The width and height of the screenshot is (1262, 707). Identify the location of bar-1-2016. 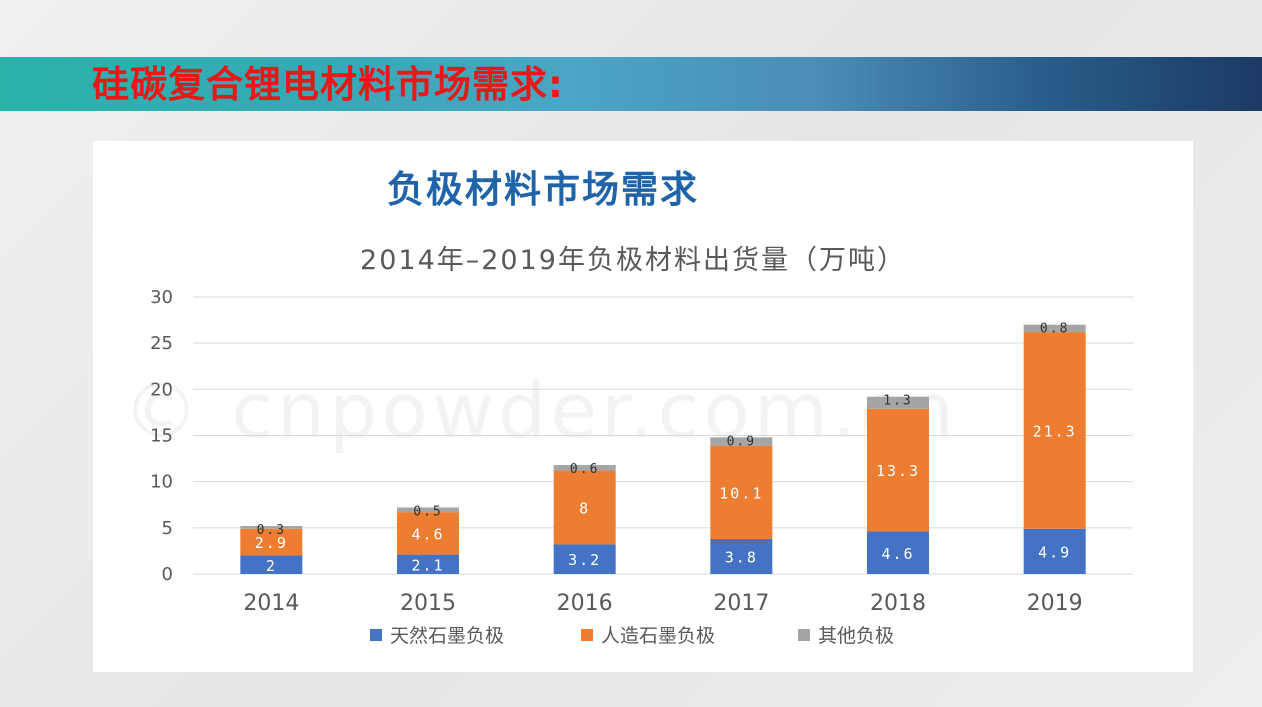
(584, 507).